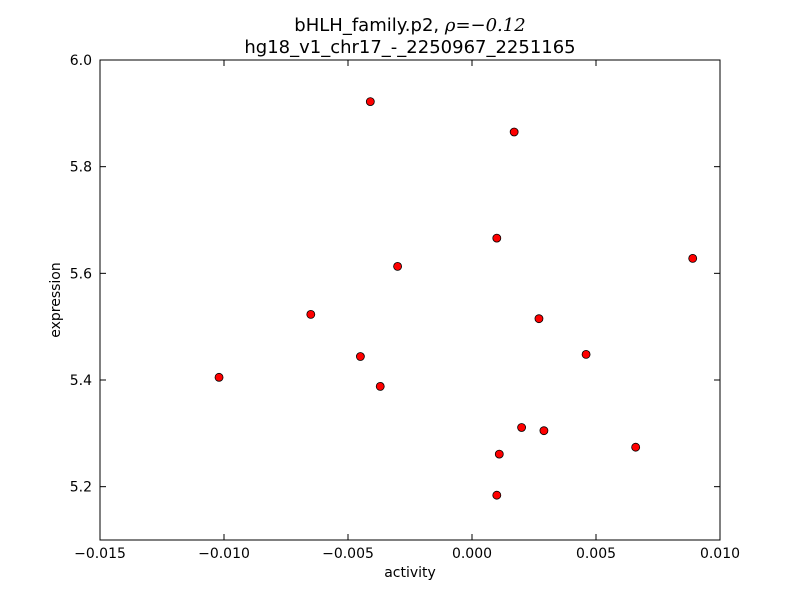  What do you see at coordinates (472, 554) in the screenshot?
I see `x-tick-label: 0.000` at bounding box center [472, 554].